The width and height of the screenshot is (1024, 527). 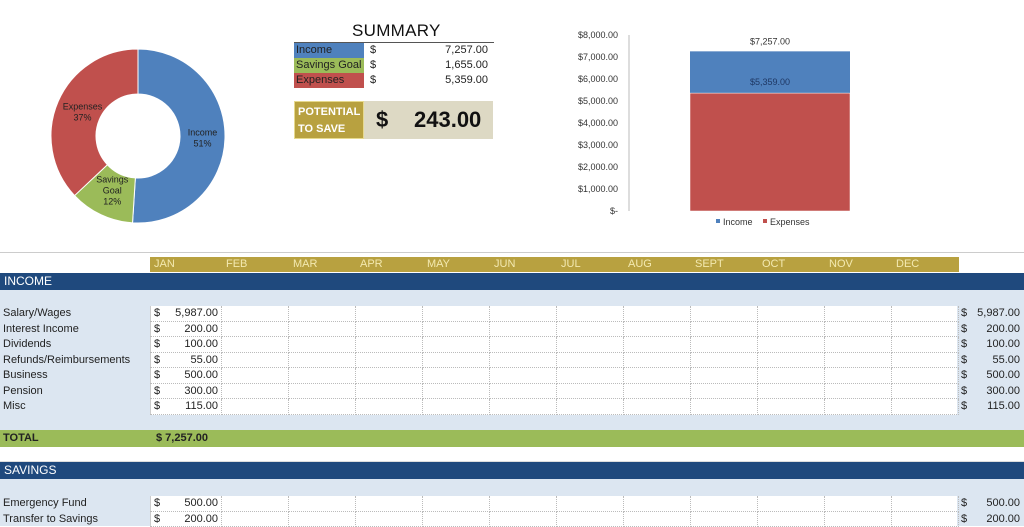 What do you see at coordinates (186, 329) in the screenshot?
I see `income-jan-value: $200.00` at bounding box center [186, 329].